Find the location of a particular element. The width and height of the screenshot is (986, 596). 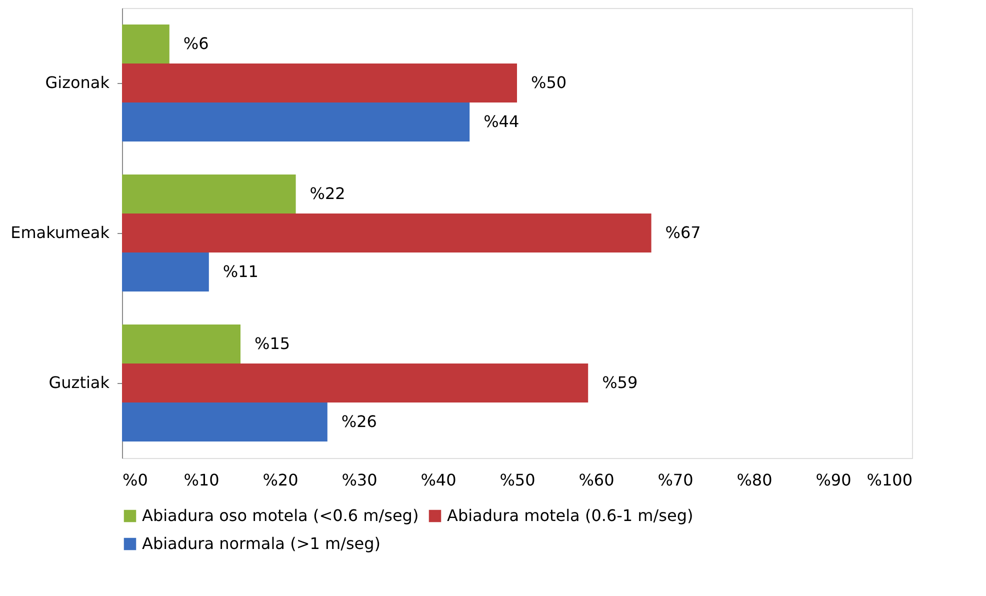

y-tick-label: Guztiak is located at coordinates (79, 382).